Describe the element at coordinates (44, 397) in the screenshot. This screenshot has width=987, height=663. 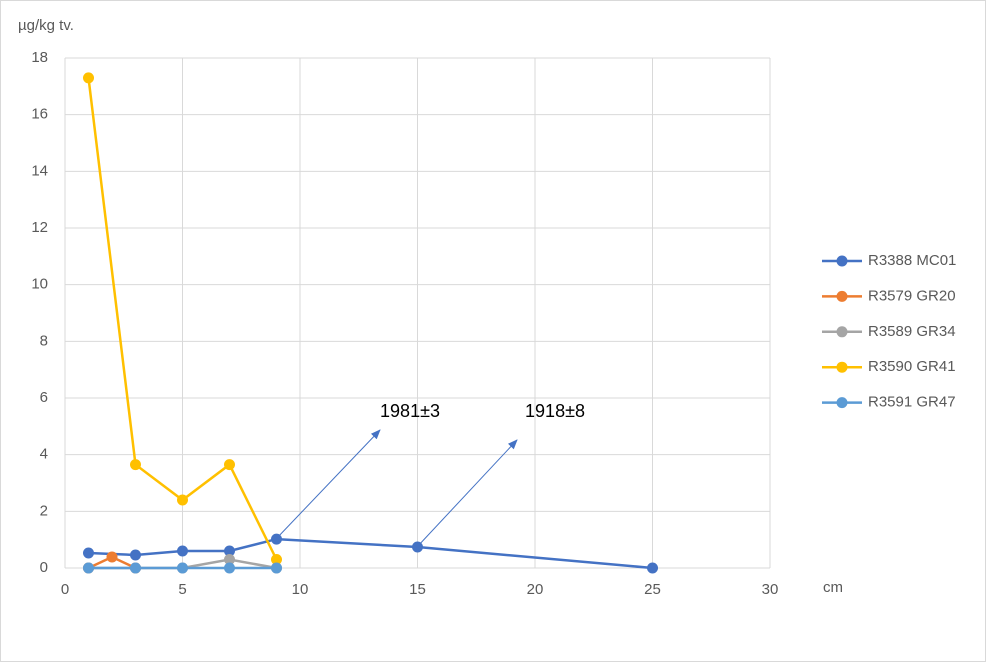
I see `y-tick-label: 6` at that location.